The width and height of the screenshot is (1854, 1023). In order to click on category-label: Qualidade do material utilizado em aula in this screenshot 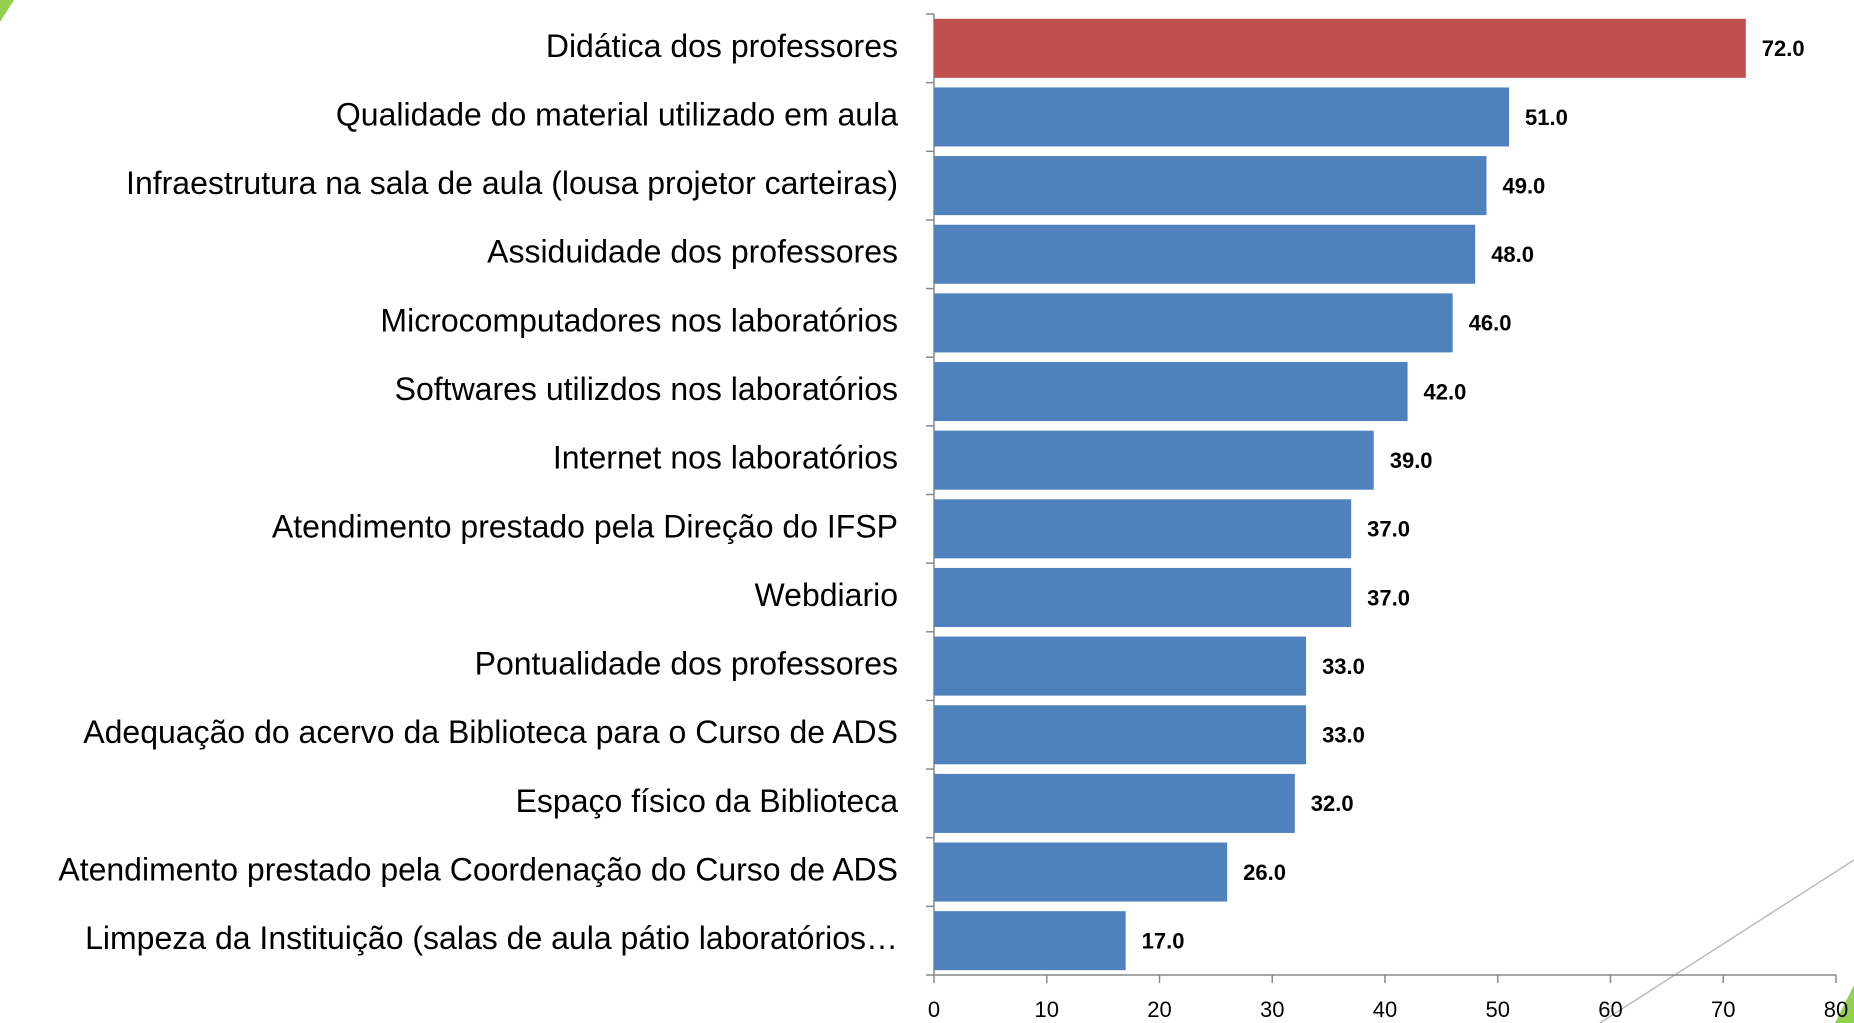, I will do `click(617, 114)`.